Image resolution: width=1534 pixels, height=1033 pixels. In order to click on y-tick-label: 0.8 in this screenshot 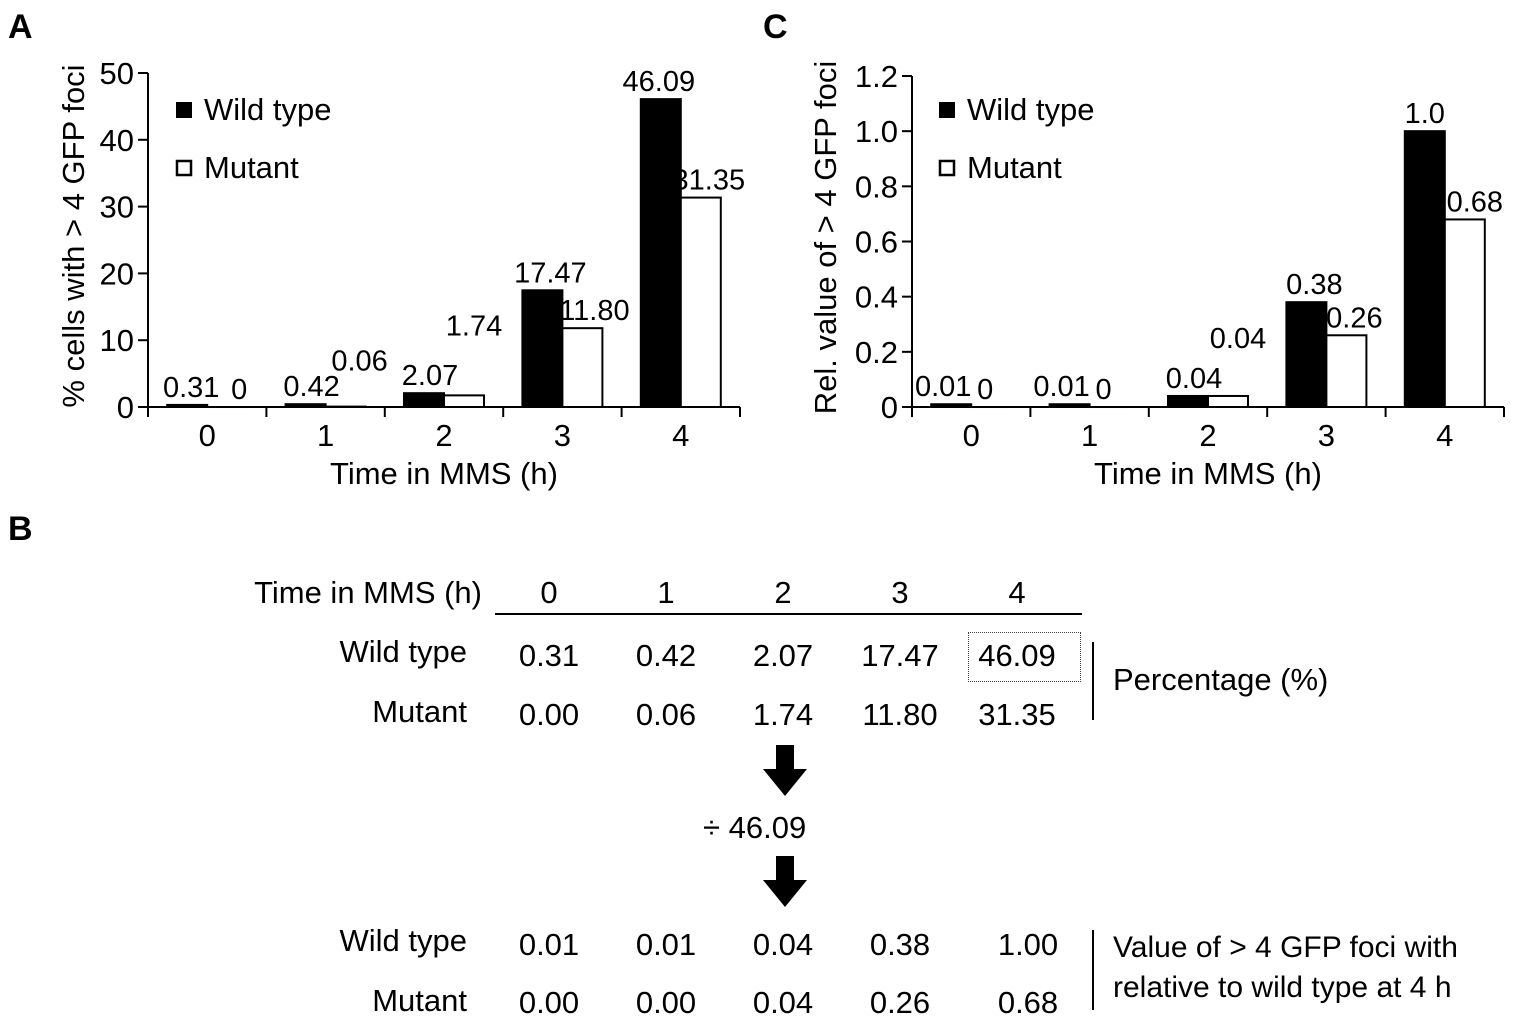, I will do `click(876, 186)`.